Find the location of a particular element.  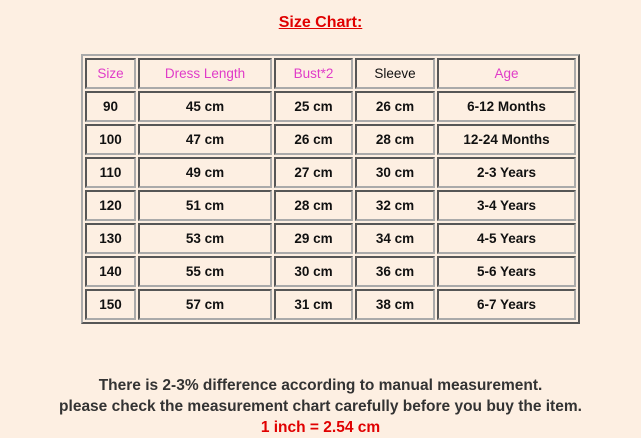

table-row: 120 51 cm 28 cm 32 cm 3-4 Years is located at coordinates (330, 205).